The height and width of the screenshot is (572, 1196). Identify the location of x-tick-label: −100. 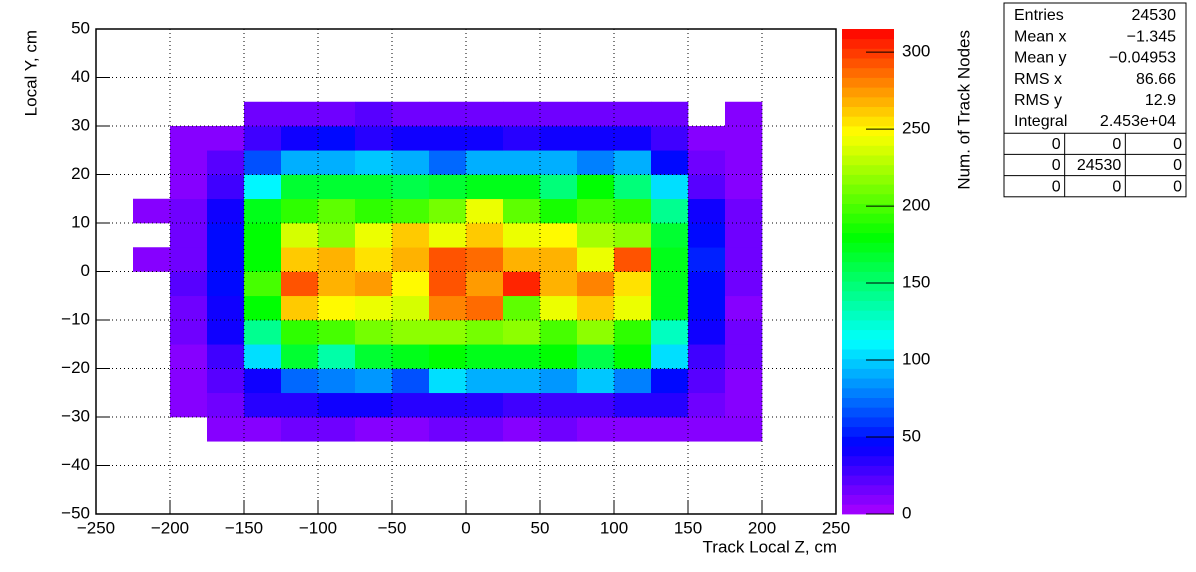
(318, 527).